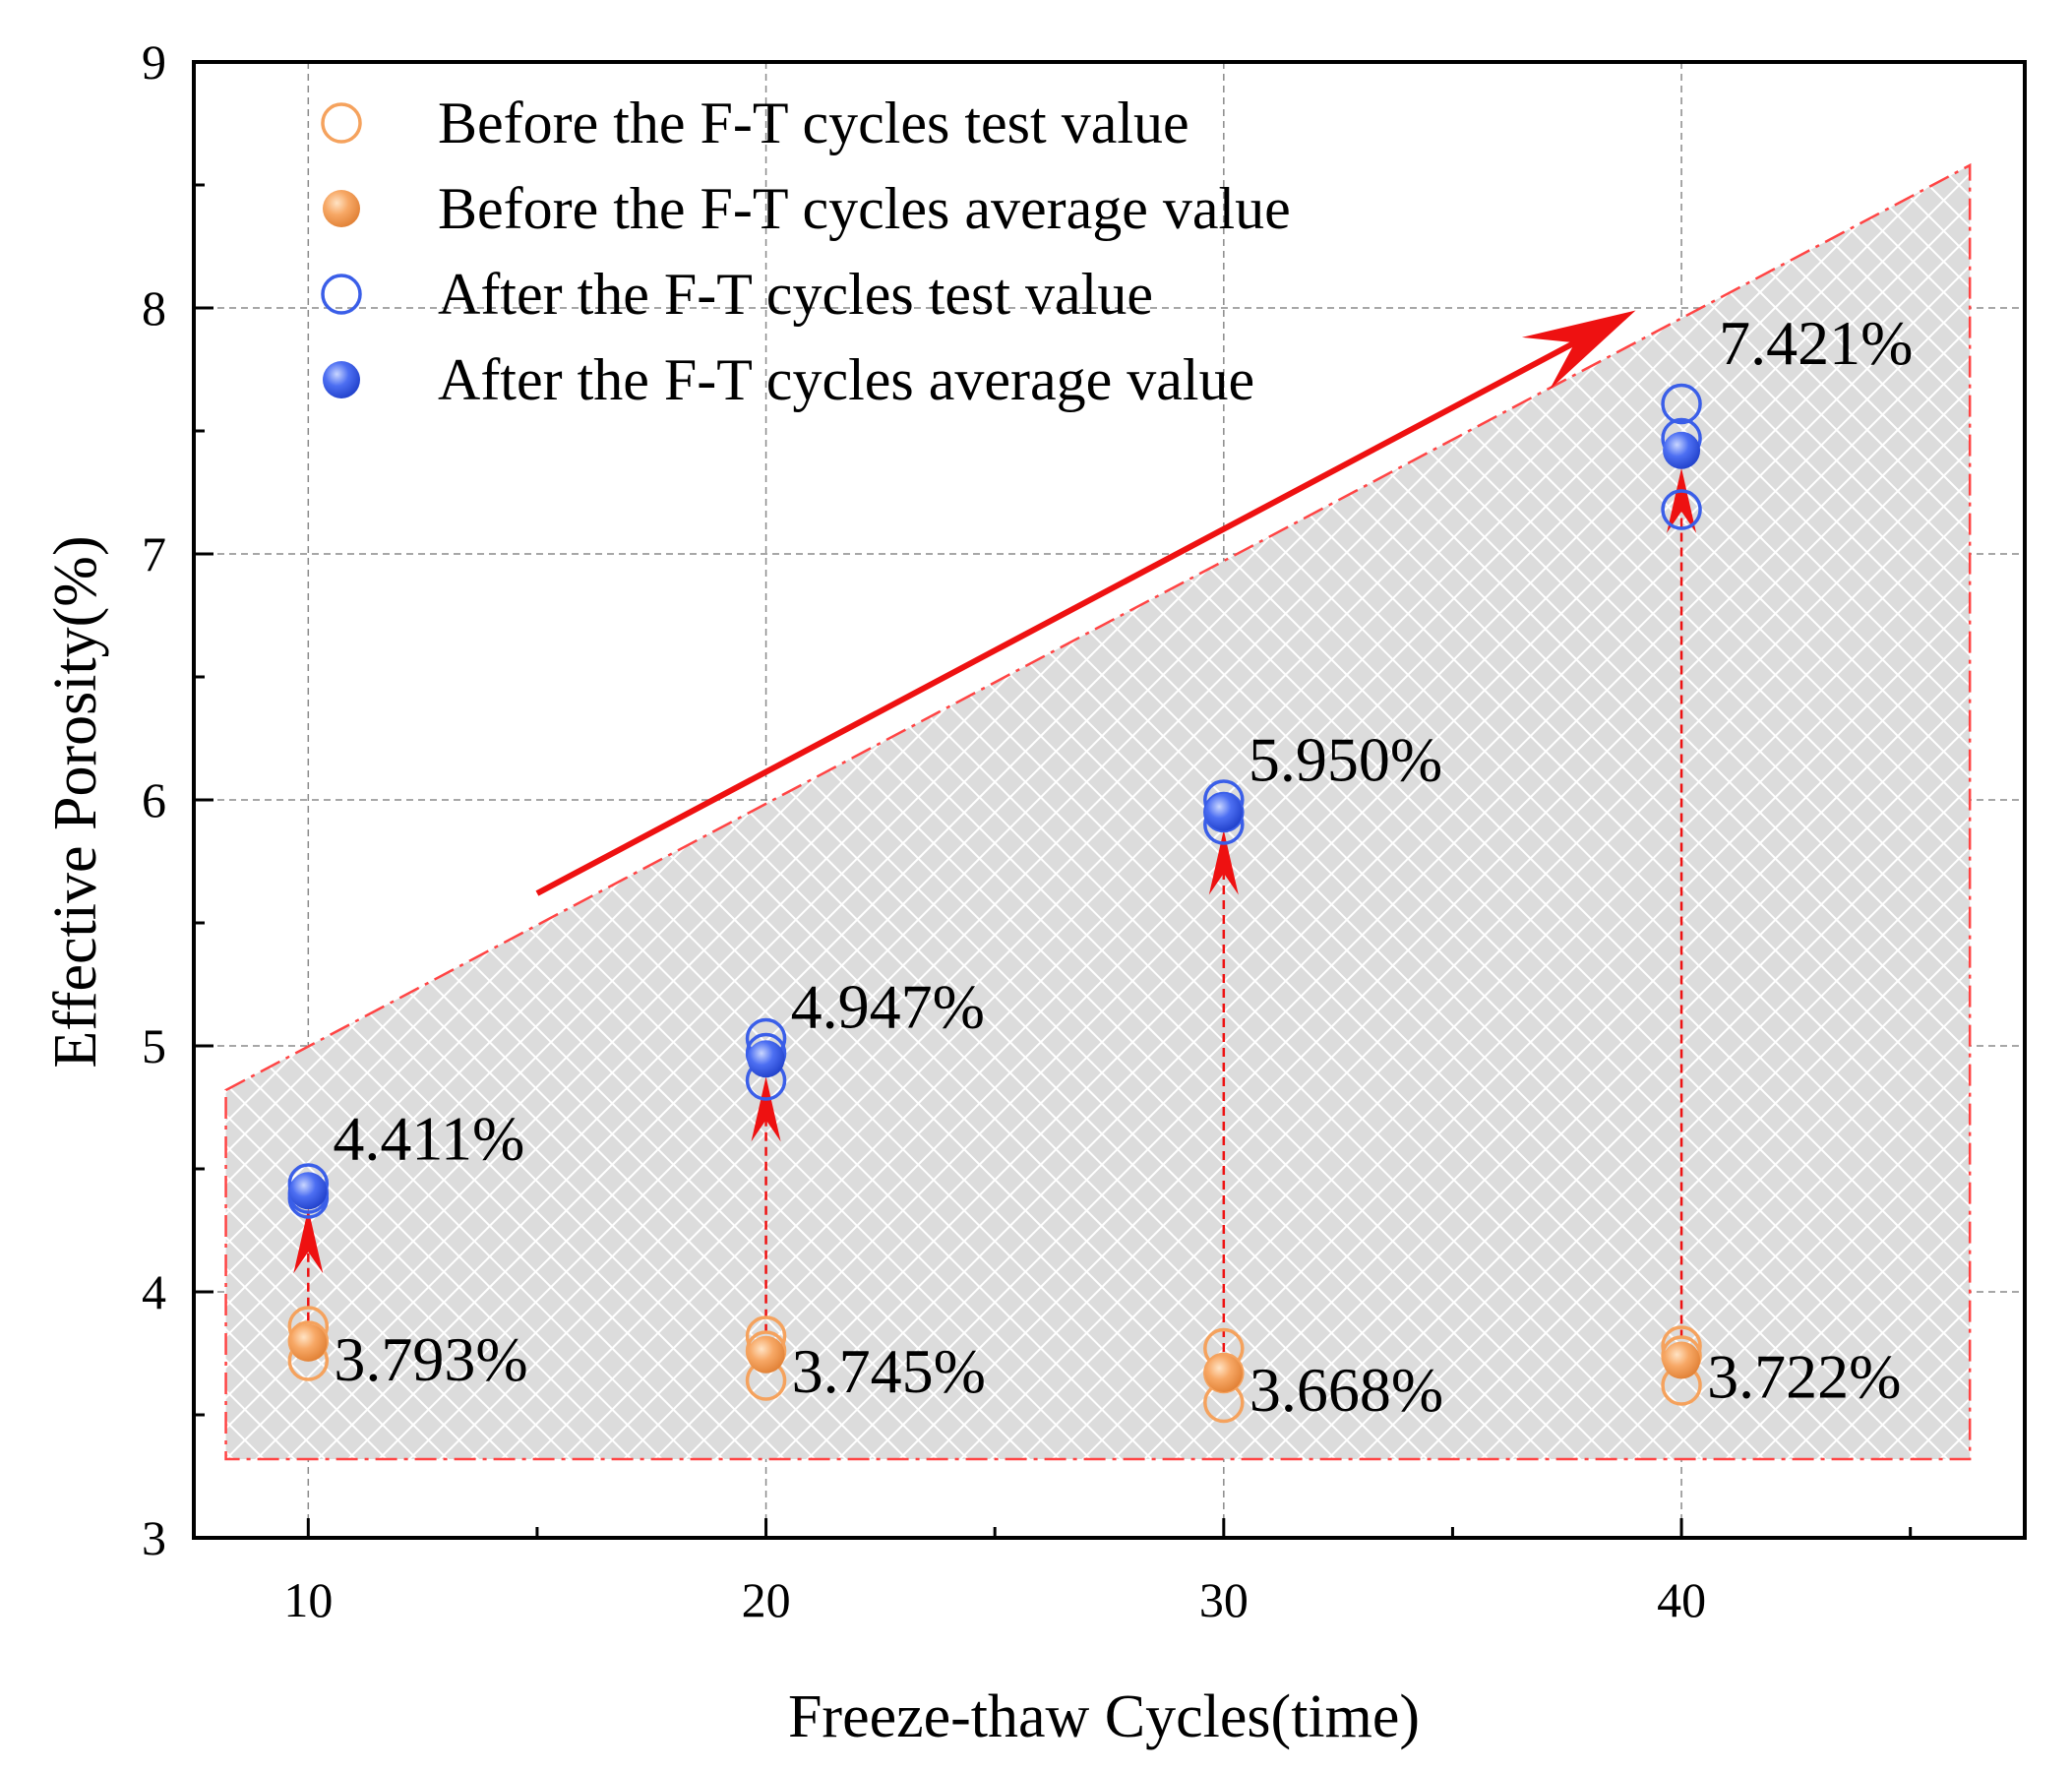  I want to click on y-tick-label: 4, so click(154, 1291).